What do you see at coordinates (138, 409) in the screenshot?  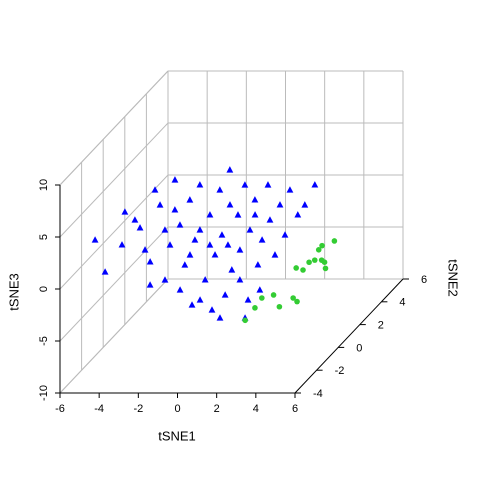 I see `x-tick-label: -2` at bounding box center [138, 409].